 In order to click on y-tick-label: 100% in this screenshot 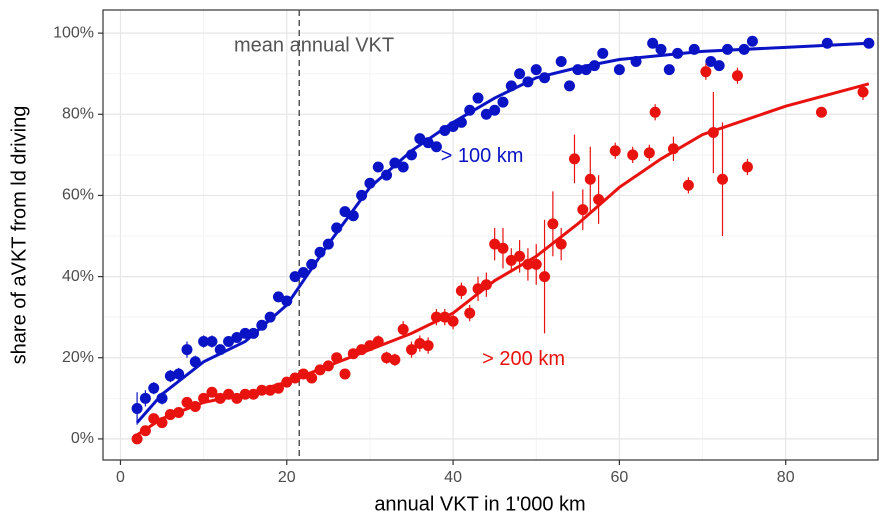, I will do `click(73, 32)`.